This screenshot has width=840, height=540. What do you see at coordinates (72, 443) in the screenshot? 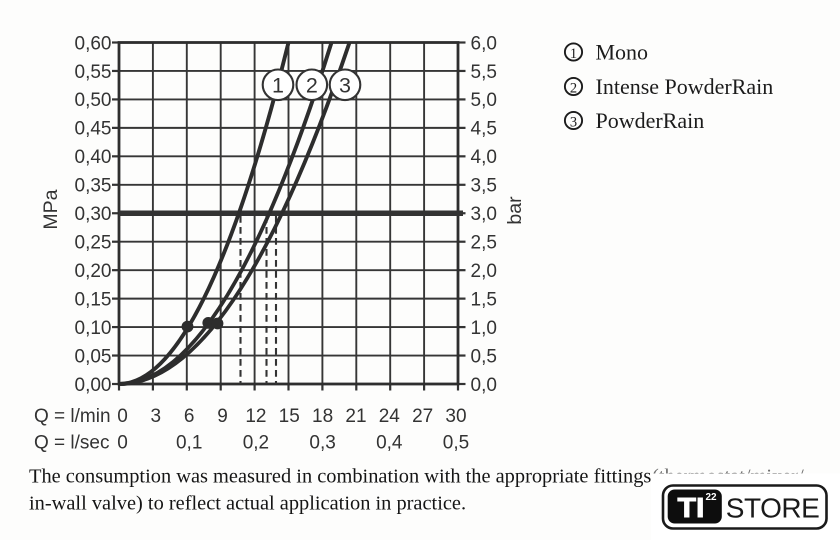
I see `svg-text: Q = l/sec` at bounding box center [72, 443].